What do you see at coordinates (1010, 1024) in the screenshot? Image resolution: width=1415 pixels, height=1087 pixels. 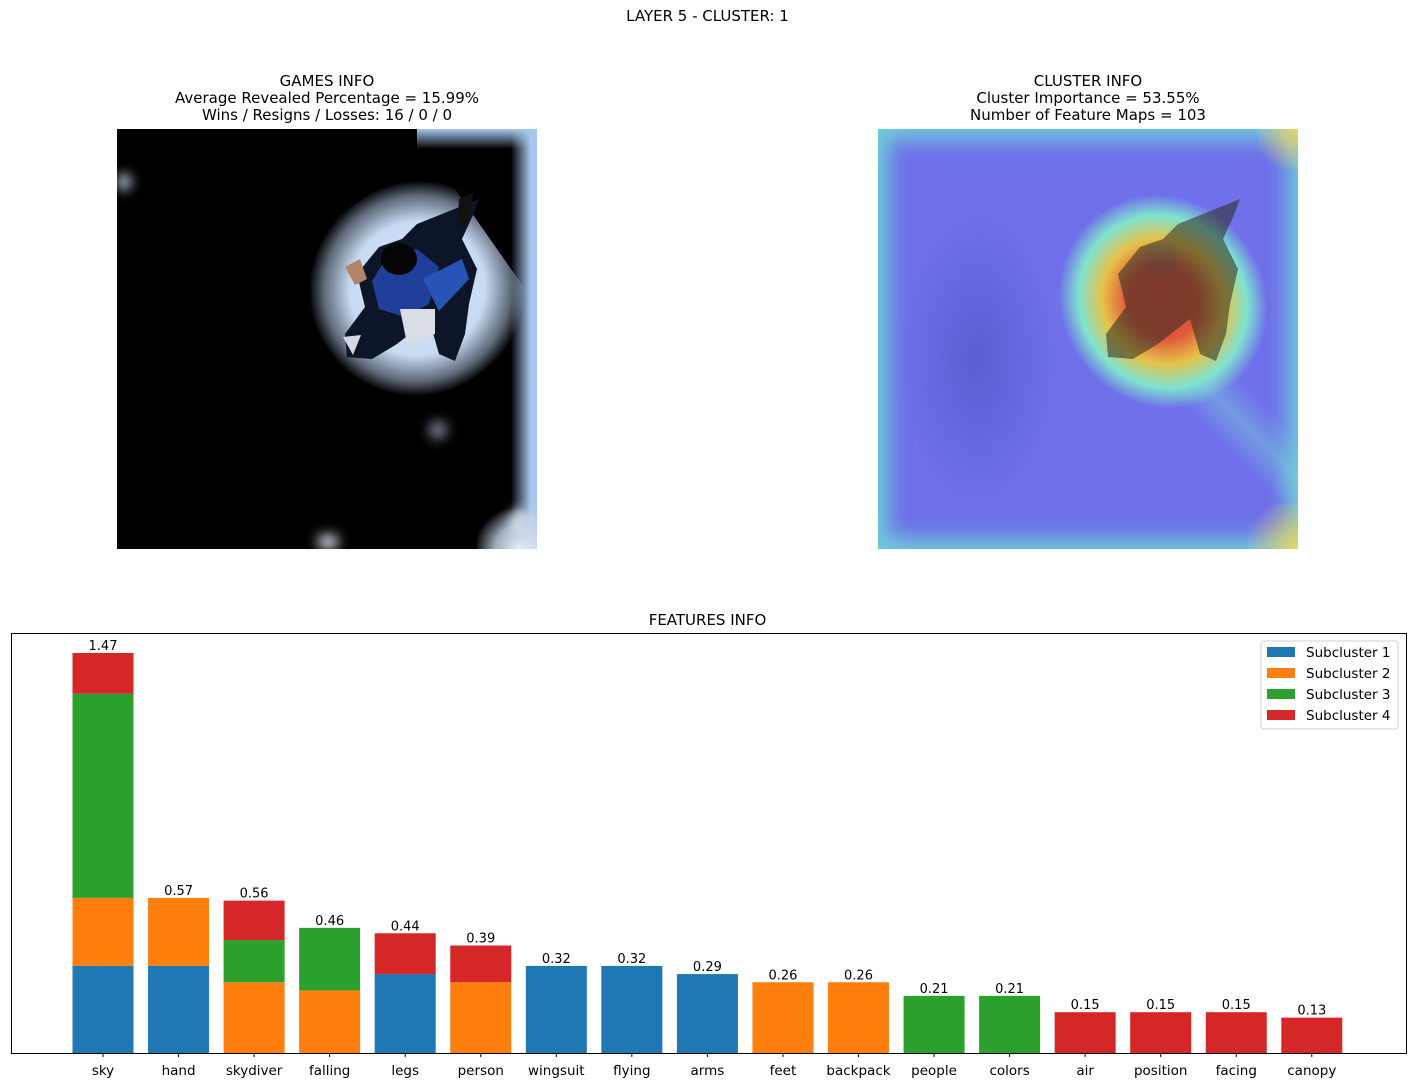 I see `bar-segment-colors-s3` at bounding box center [1010, 1024].